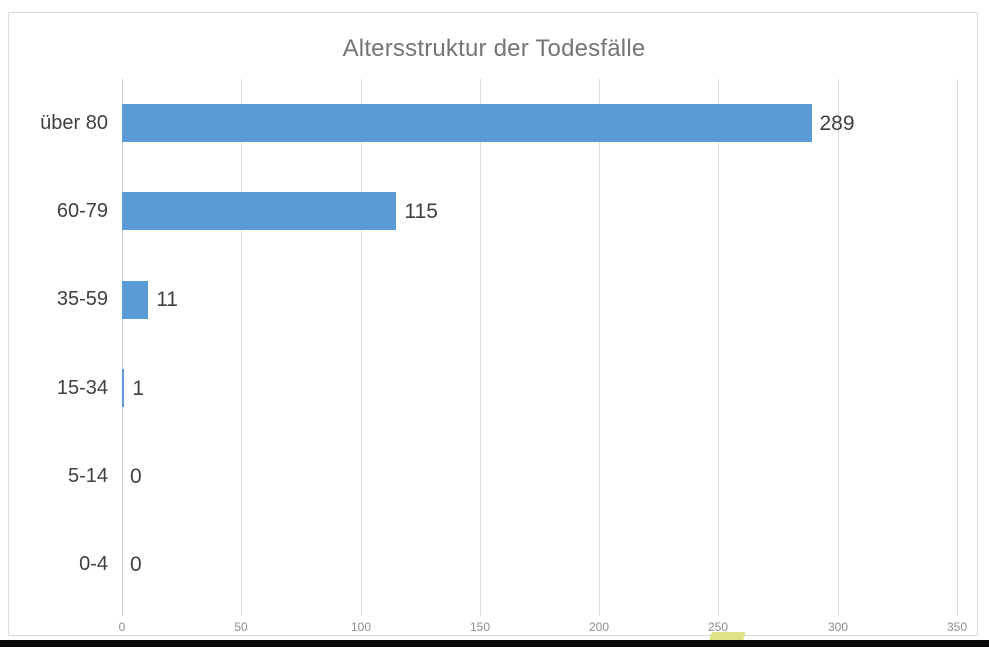 The width and height of the screenshot is (989, 650). I want to click on x-tick-label: 300, so click(838, 627).